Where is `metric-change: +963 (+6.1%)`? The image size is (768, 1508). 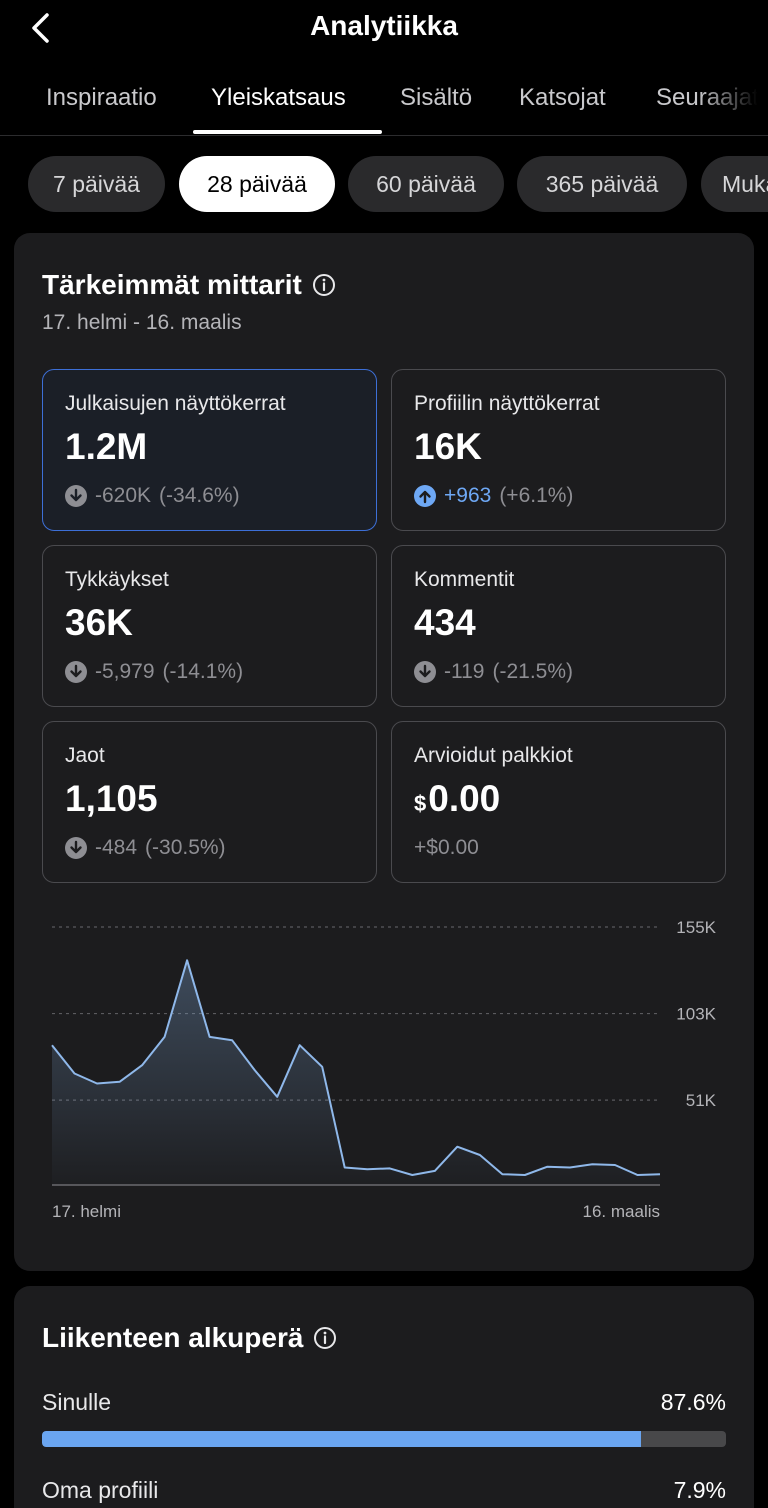 metric-change: +963 (+6.1%) is located at coordinates (493, 496).